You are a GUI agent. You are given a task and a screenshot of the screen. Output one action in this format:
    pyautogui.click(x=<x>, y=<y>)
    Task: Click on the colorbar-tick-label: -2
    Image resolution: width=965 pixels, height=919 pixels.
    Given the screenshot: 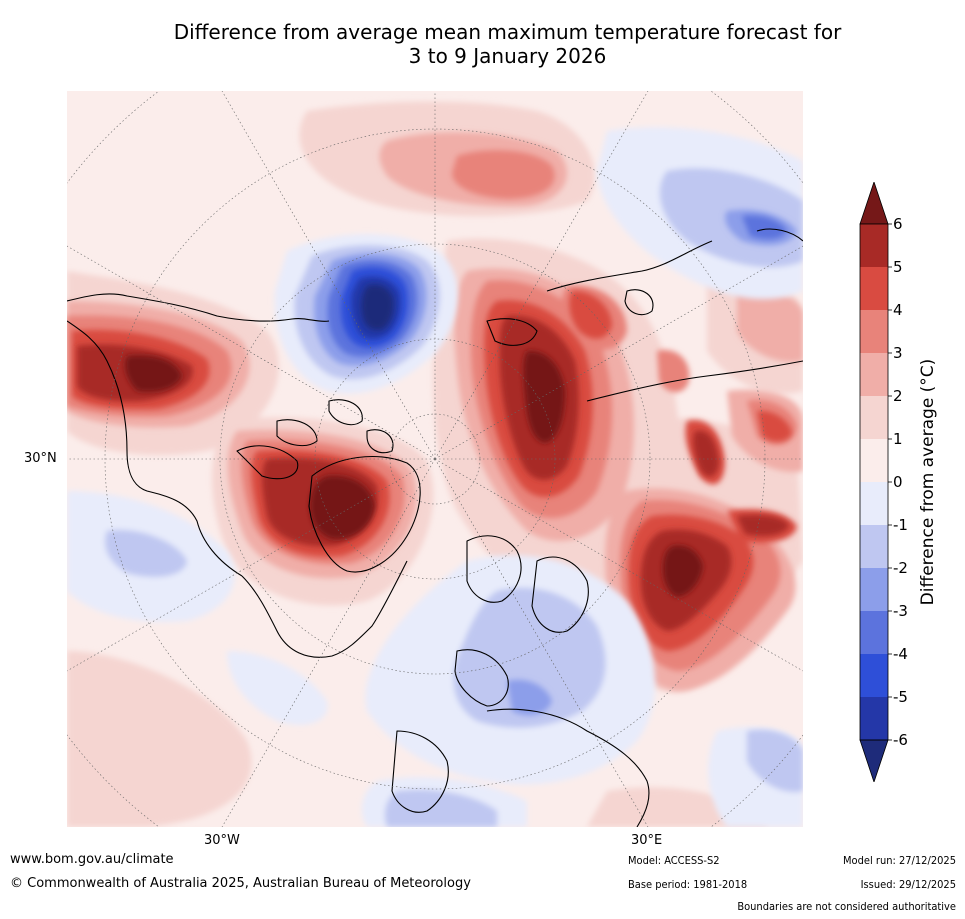 What is the action you would take?
    pyautogui.click(x=900, y=568)
    